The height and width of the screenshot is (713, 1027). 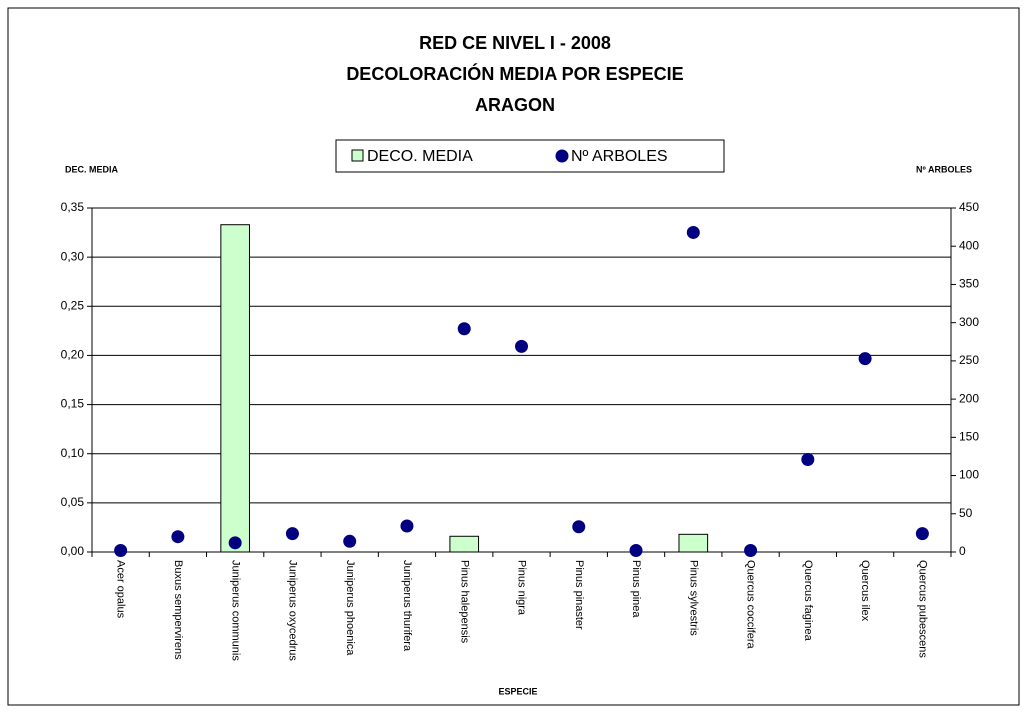 What do you see at coordinates (73, 256) in the screenshot?
I see `y-tick-label: 0,30` at bounding box center [73, 256].